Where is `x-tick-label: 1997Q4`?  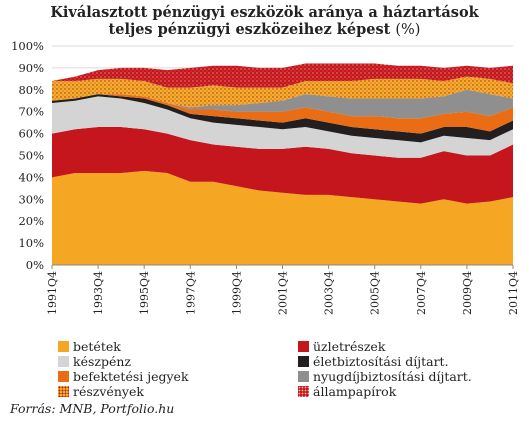 x-tick-label: 1997Q4 is located at coordinates (190, 293).